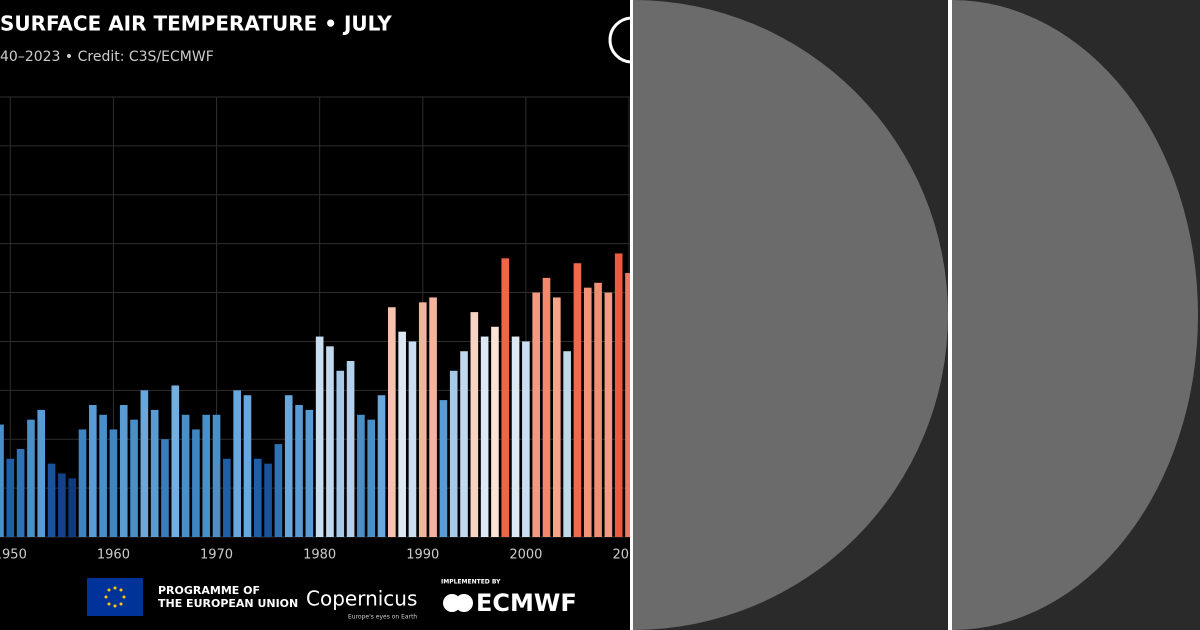  Describe the element at coordinates (525, 555) in the screenshot. I see `x-tick-label: 2000` at that location.